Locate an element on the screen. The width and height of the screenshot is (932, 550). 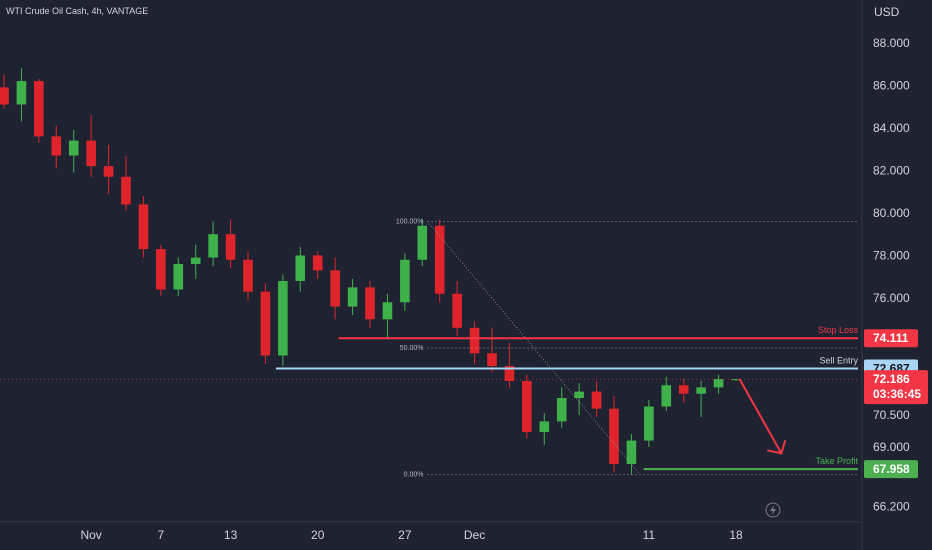
time-tick-label: Nov is located at coordinates (90, 535).